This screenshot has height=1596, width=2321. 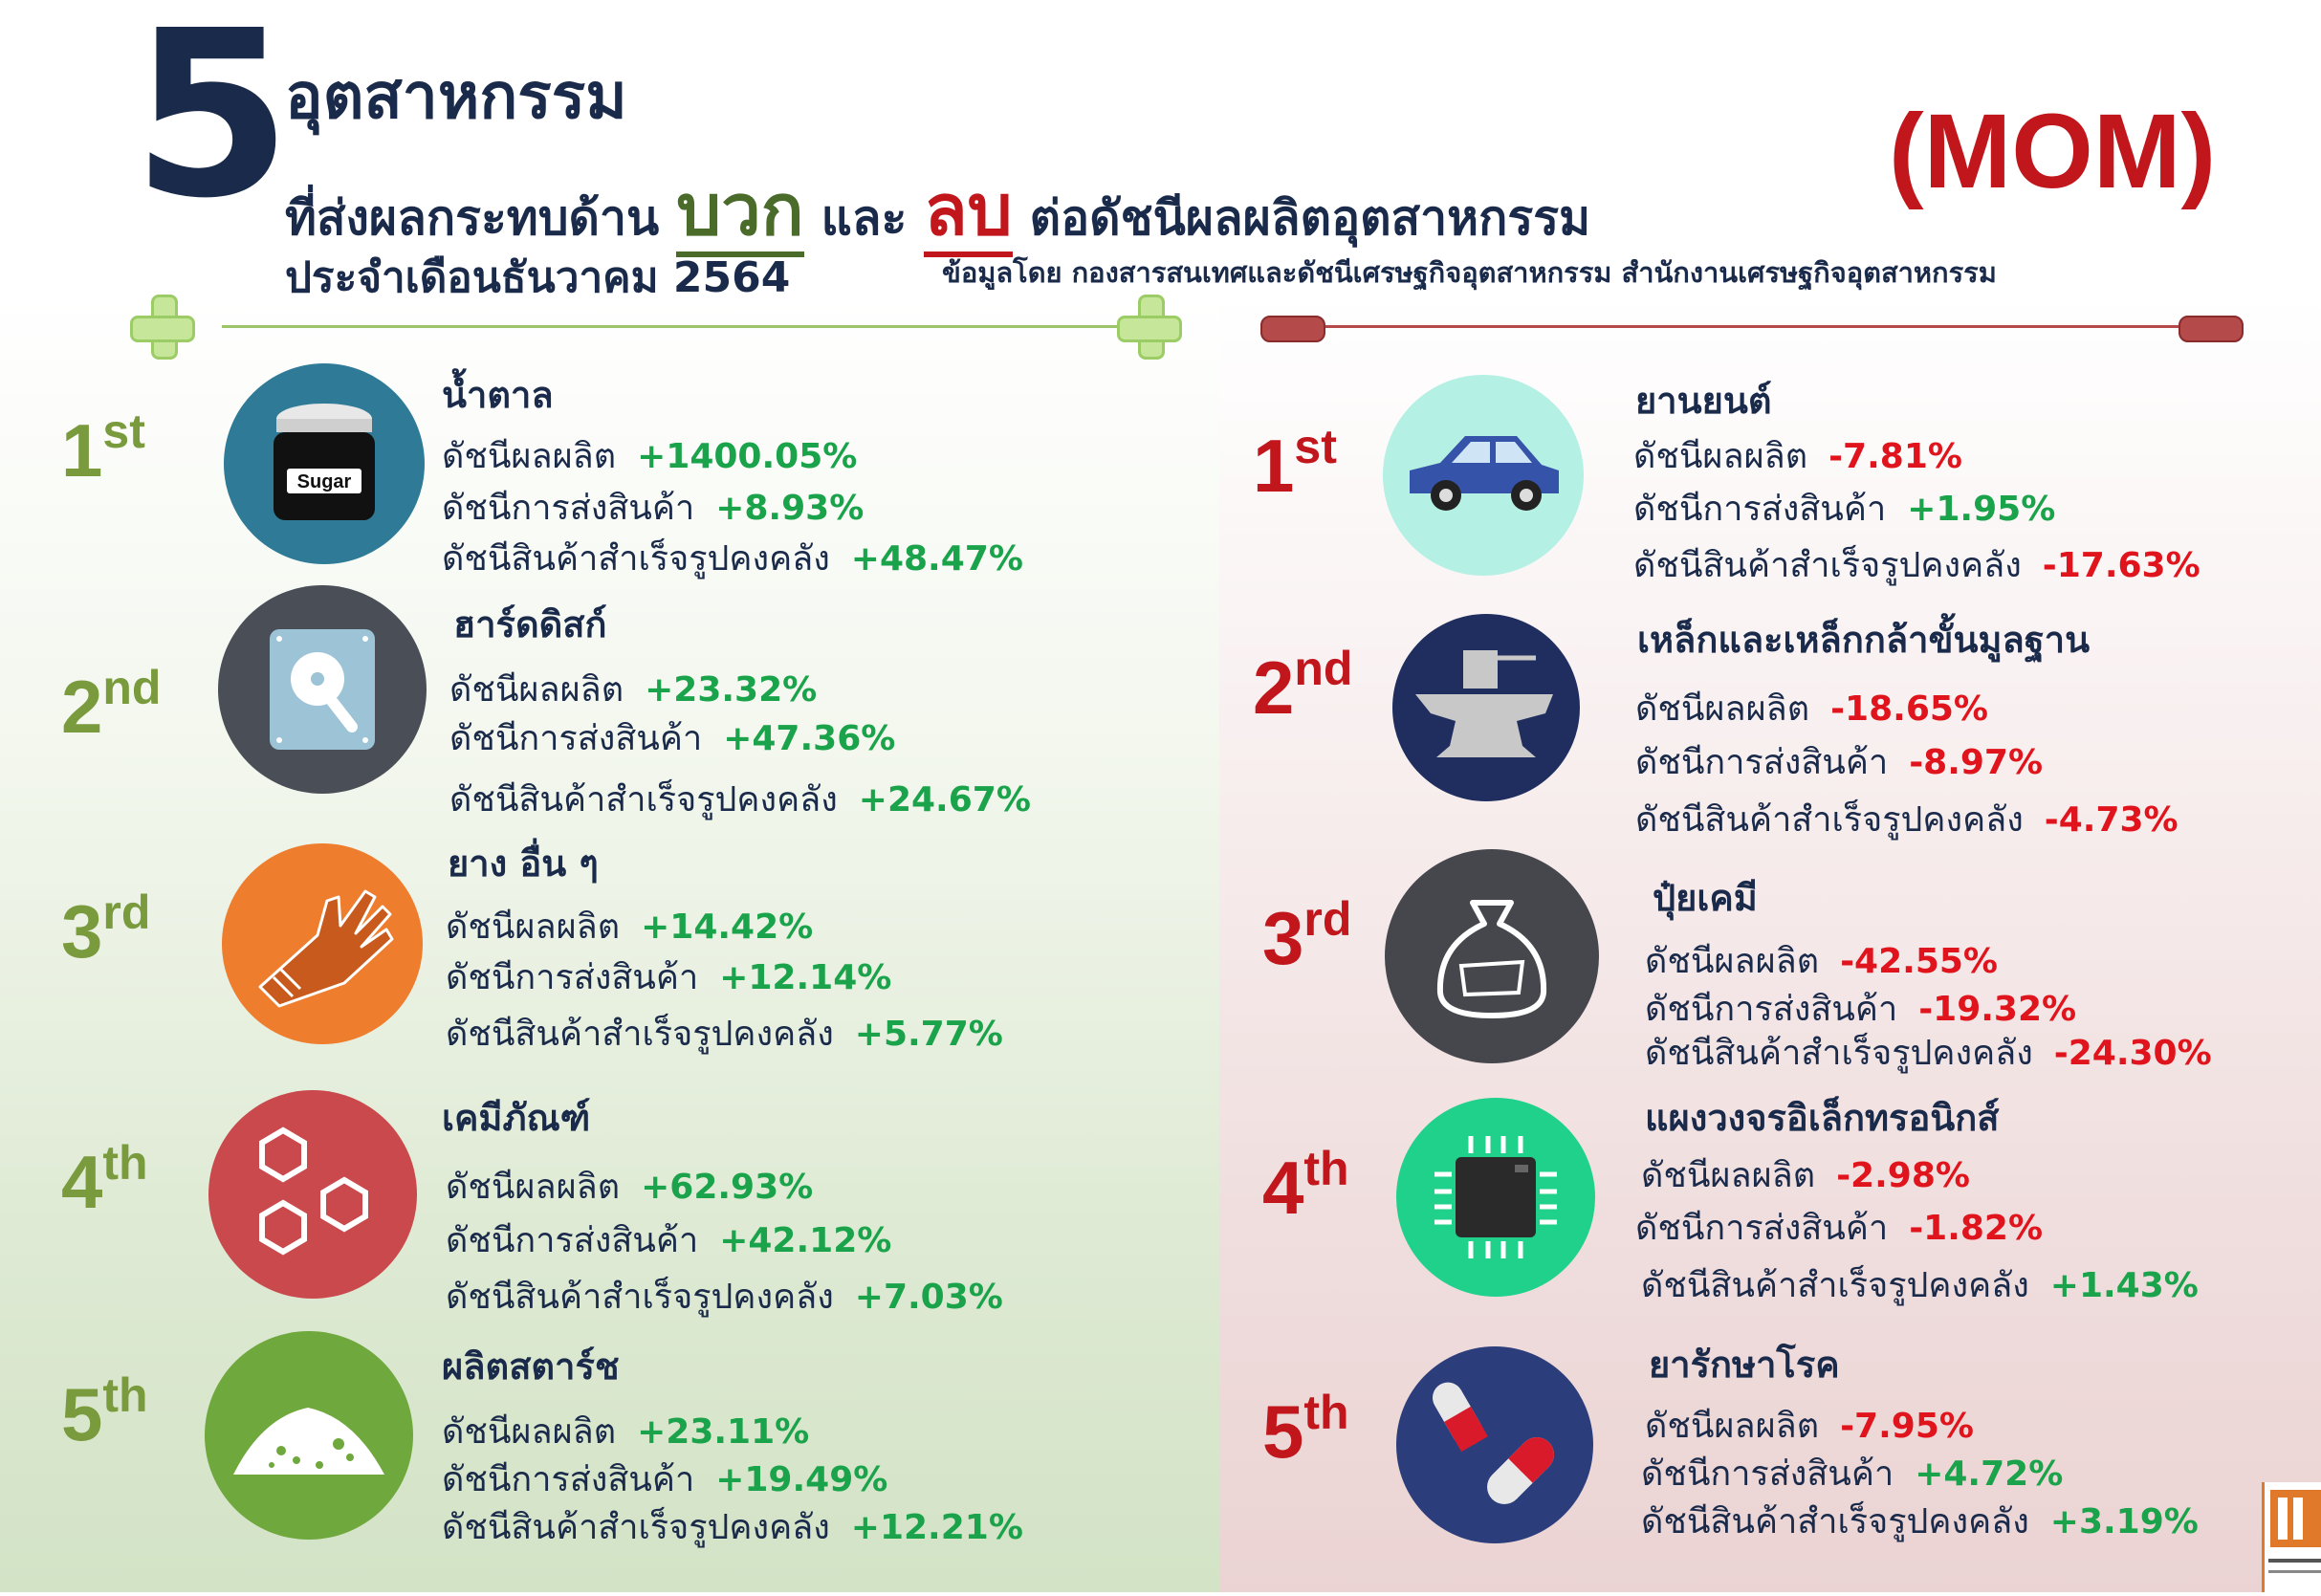 What do you see at coordinates (725, 1298) in the screenshot?
I see `positive-item-4-line-3: ดัชนีสินค้าสำเร็จรูปคงคลัง +7.03%` at bounding box center [725, 1298].